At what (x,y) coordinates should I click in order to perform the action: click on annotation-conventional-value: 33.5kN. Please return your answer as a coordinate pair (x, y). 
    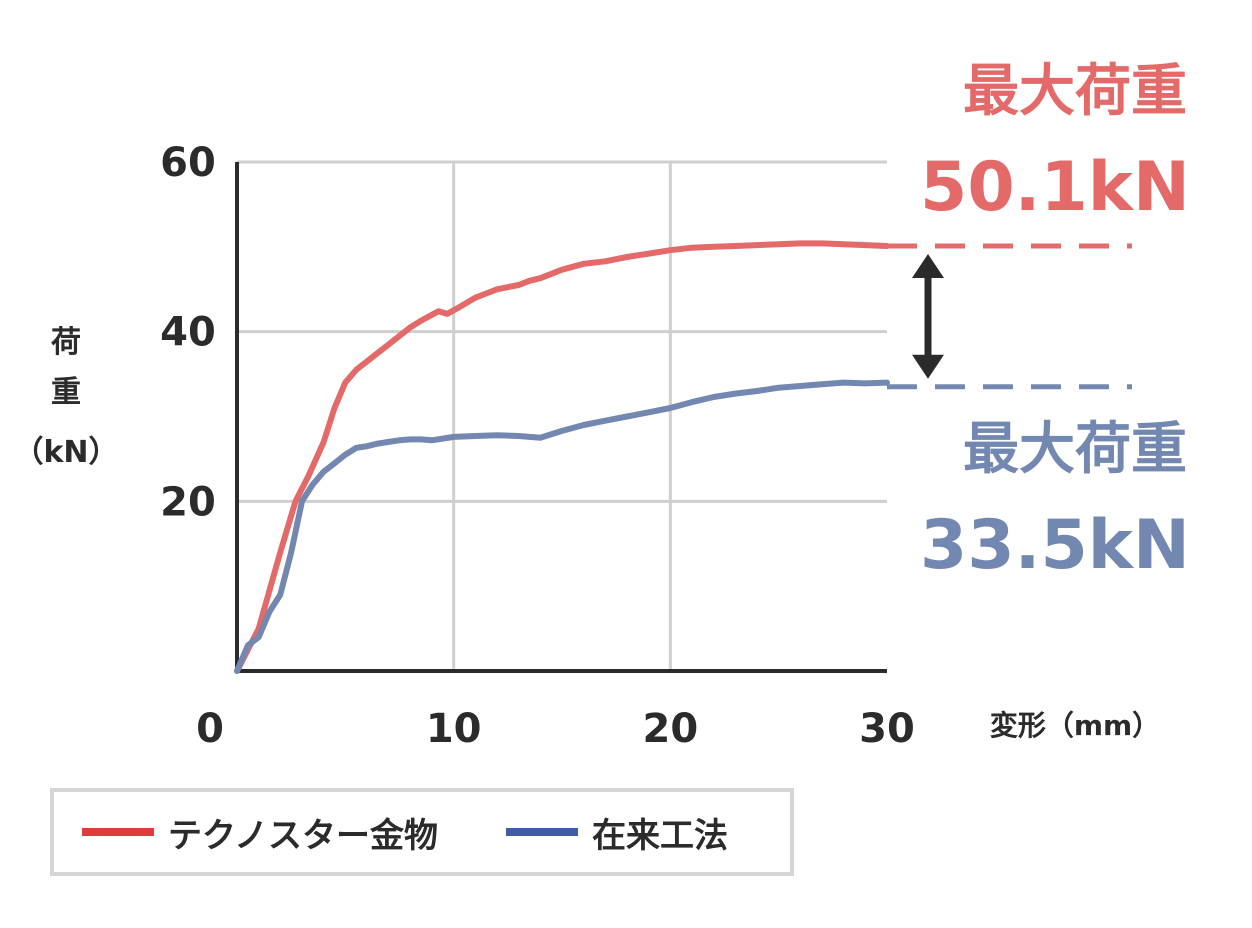
    Looking at the image, I should click on (1055, 545).